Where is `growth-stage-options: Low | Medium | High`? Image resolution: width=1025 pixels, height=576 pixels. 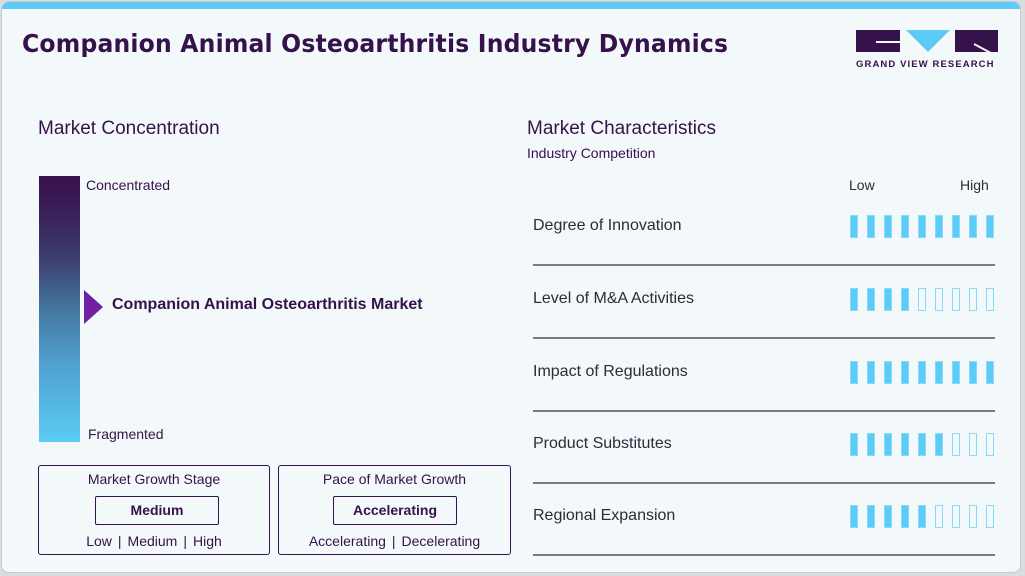 growth-stage-options: Low | Medium | High is located at coordinates (154, 541).